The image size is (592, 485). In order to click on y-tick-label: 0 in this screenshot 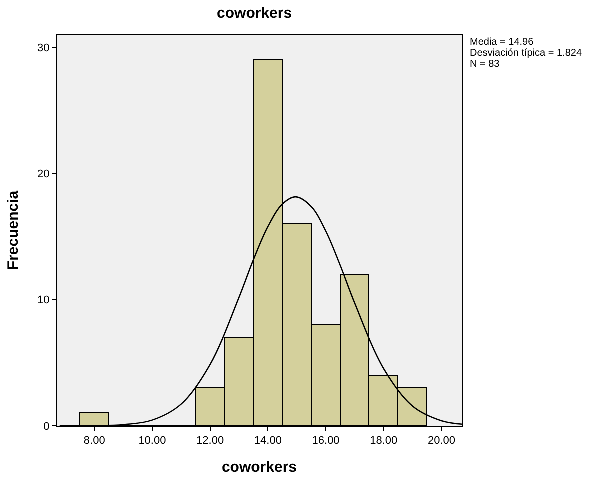, I will do `click(47, 426)`.